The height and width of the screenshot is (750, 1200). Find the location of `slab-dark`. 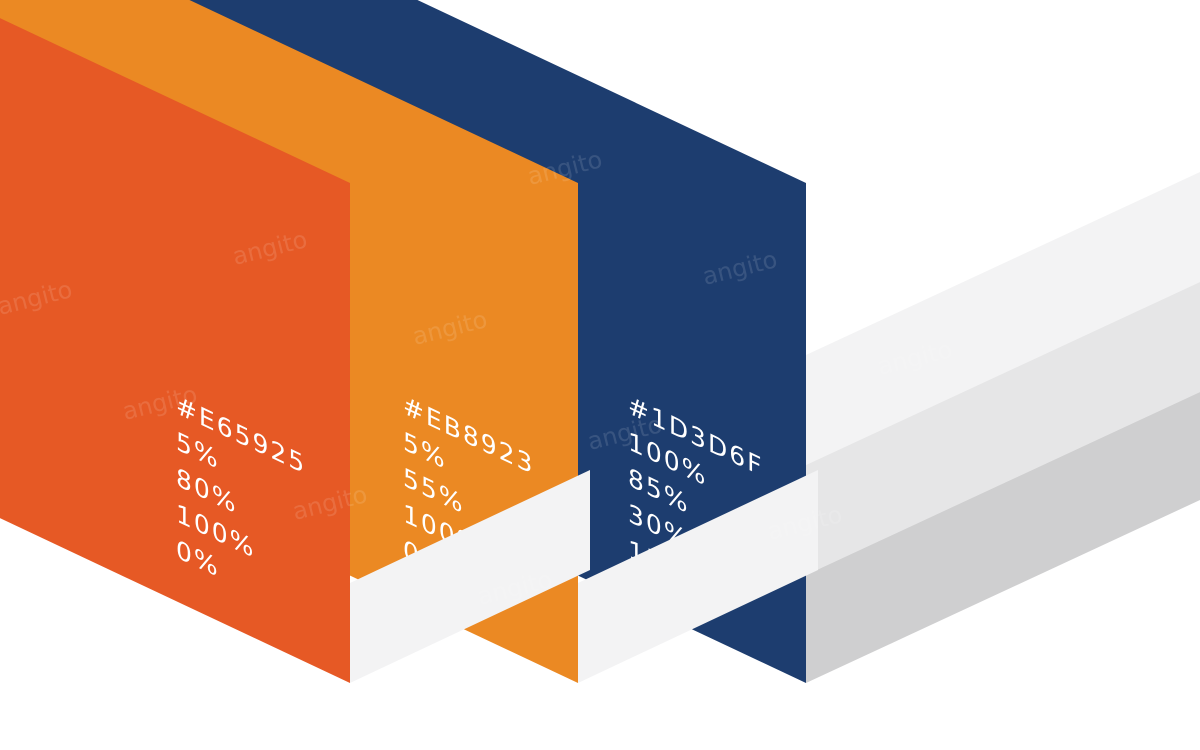

slab-dark is located at coordinates (1003, 537).